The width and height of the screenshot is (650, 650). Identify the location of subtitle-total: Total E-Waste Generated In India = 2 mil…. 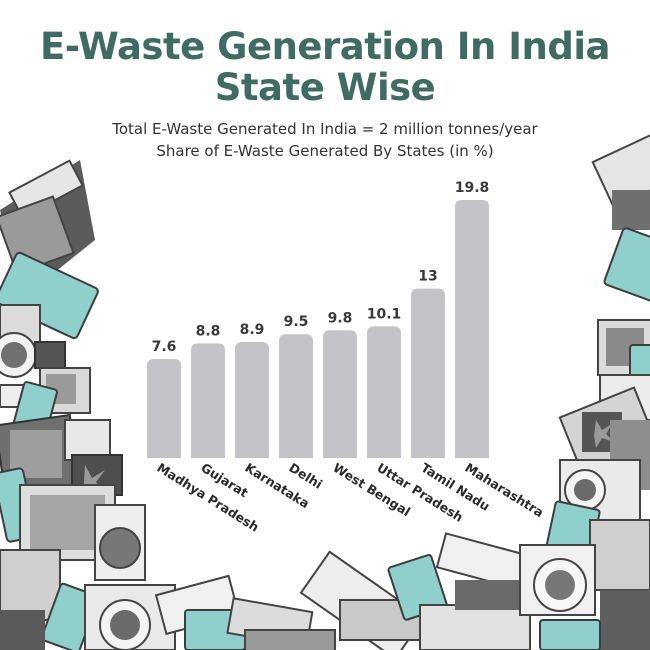
(325, 129).